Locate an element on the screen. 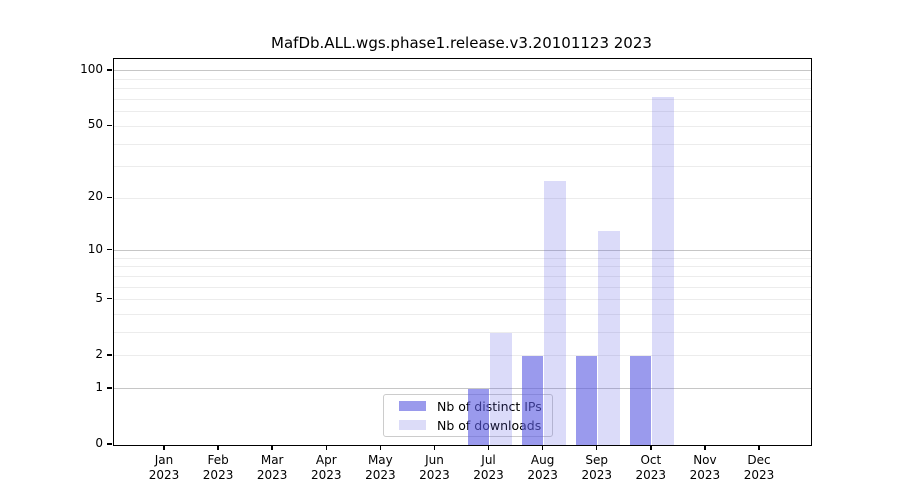 This screenshot has width=900, height=500. x-tick-nov is located at coordinates (705, 448).